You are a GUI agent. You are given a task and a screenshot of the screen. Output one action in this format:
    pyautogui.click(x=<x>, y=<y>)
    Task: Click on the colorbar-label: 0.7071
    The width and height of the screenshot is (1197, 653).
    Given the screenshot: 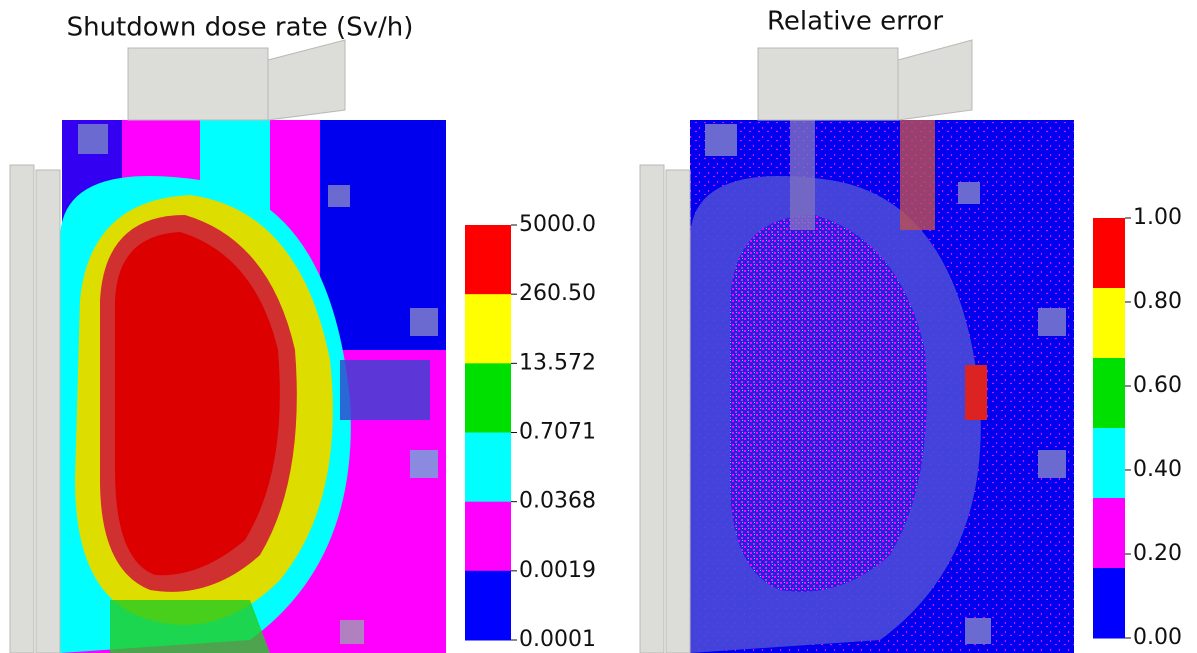 What is the action you would take?
    pyautogui.click(x=557, y=432)
    